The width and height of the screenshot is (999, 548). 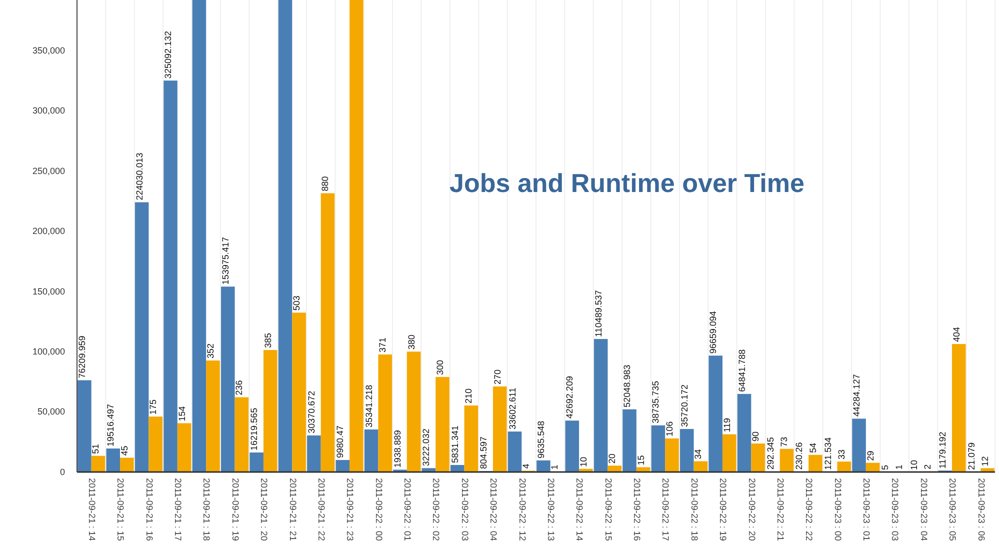 What do you see at coordinates (780, 509) in the screenshot?
I see `x-tick-label: 2011-09-22 : 21` at bounding box center [780, 509].